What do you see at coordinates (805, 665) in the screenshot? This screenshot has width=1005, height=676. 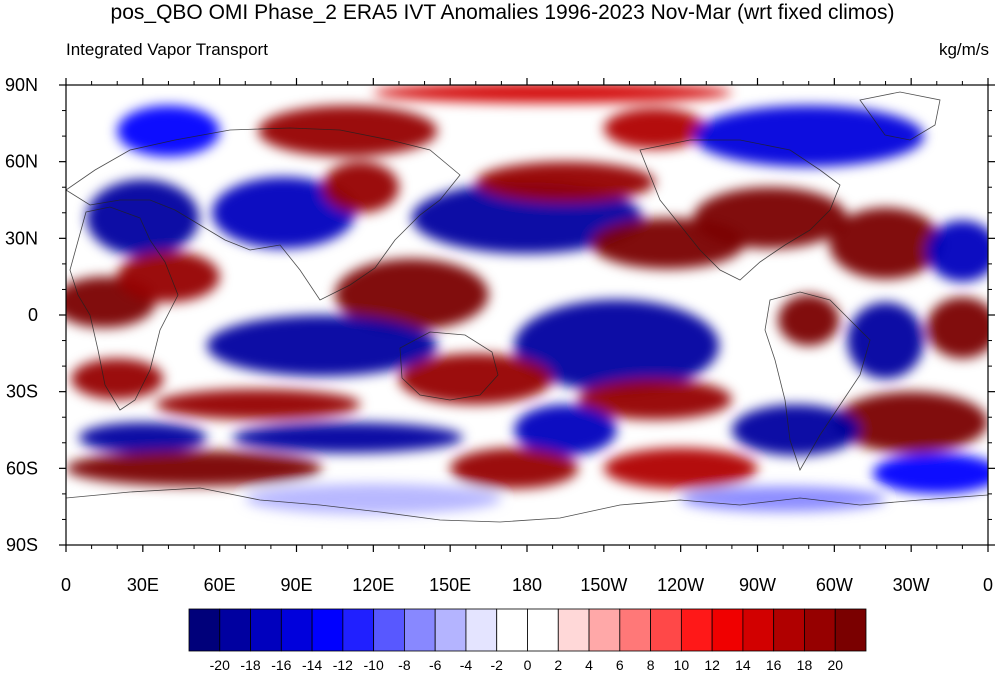 I see `colorbar-label: 18` at bounding box center [805, 665].